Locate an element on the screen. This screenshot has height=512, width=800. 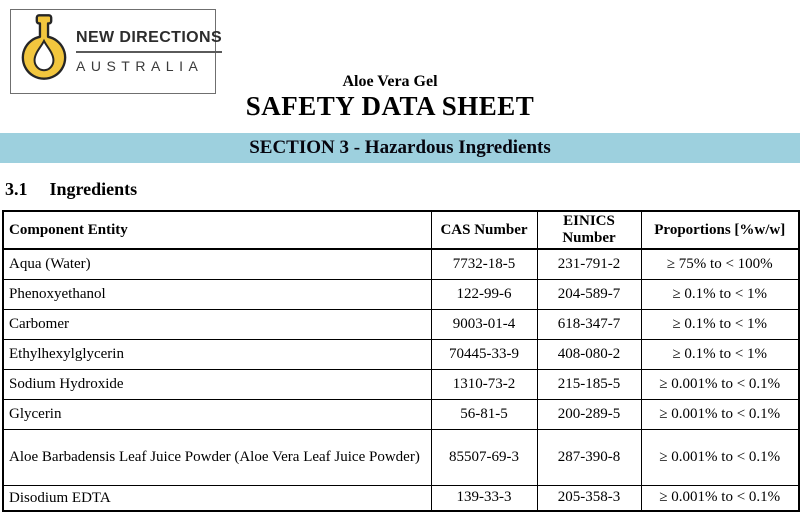
cell-einics: 408-080-2 is located at coordinates (589, 354).